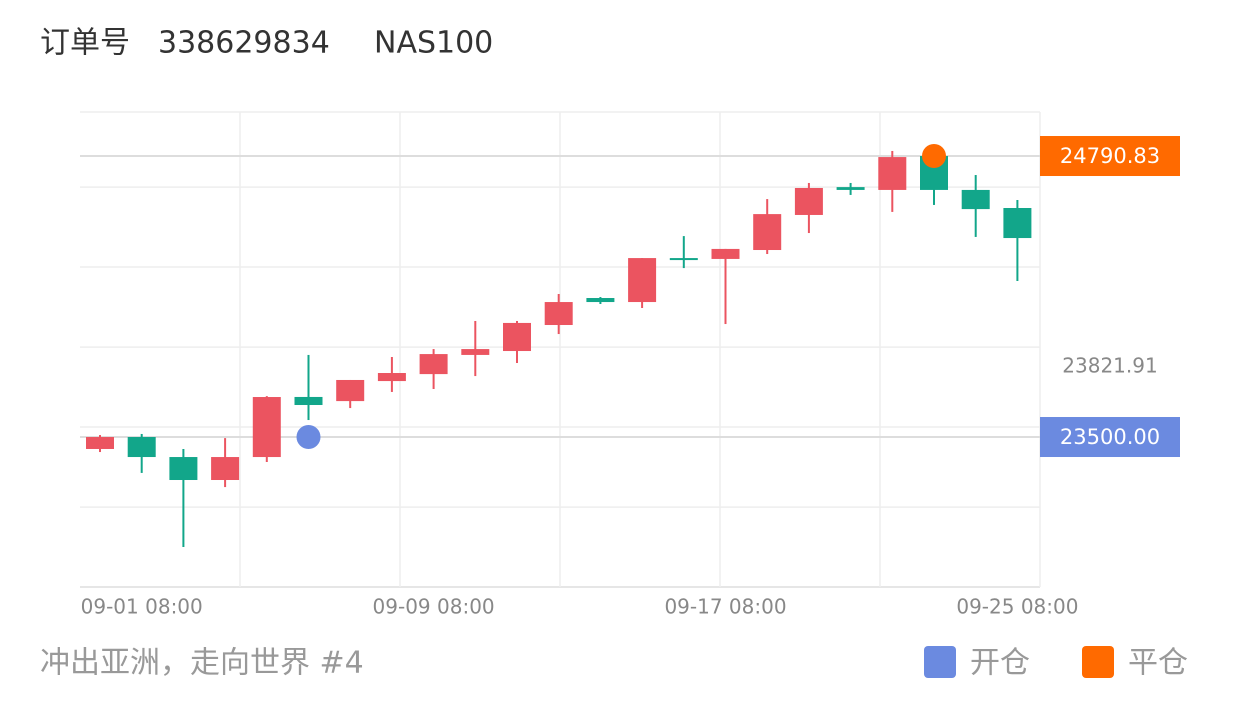 The height and width of the screenshot is (704, 1240). I want to click on symbol: NAS100, so click(433, 43).